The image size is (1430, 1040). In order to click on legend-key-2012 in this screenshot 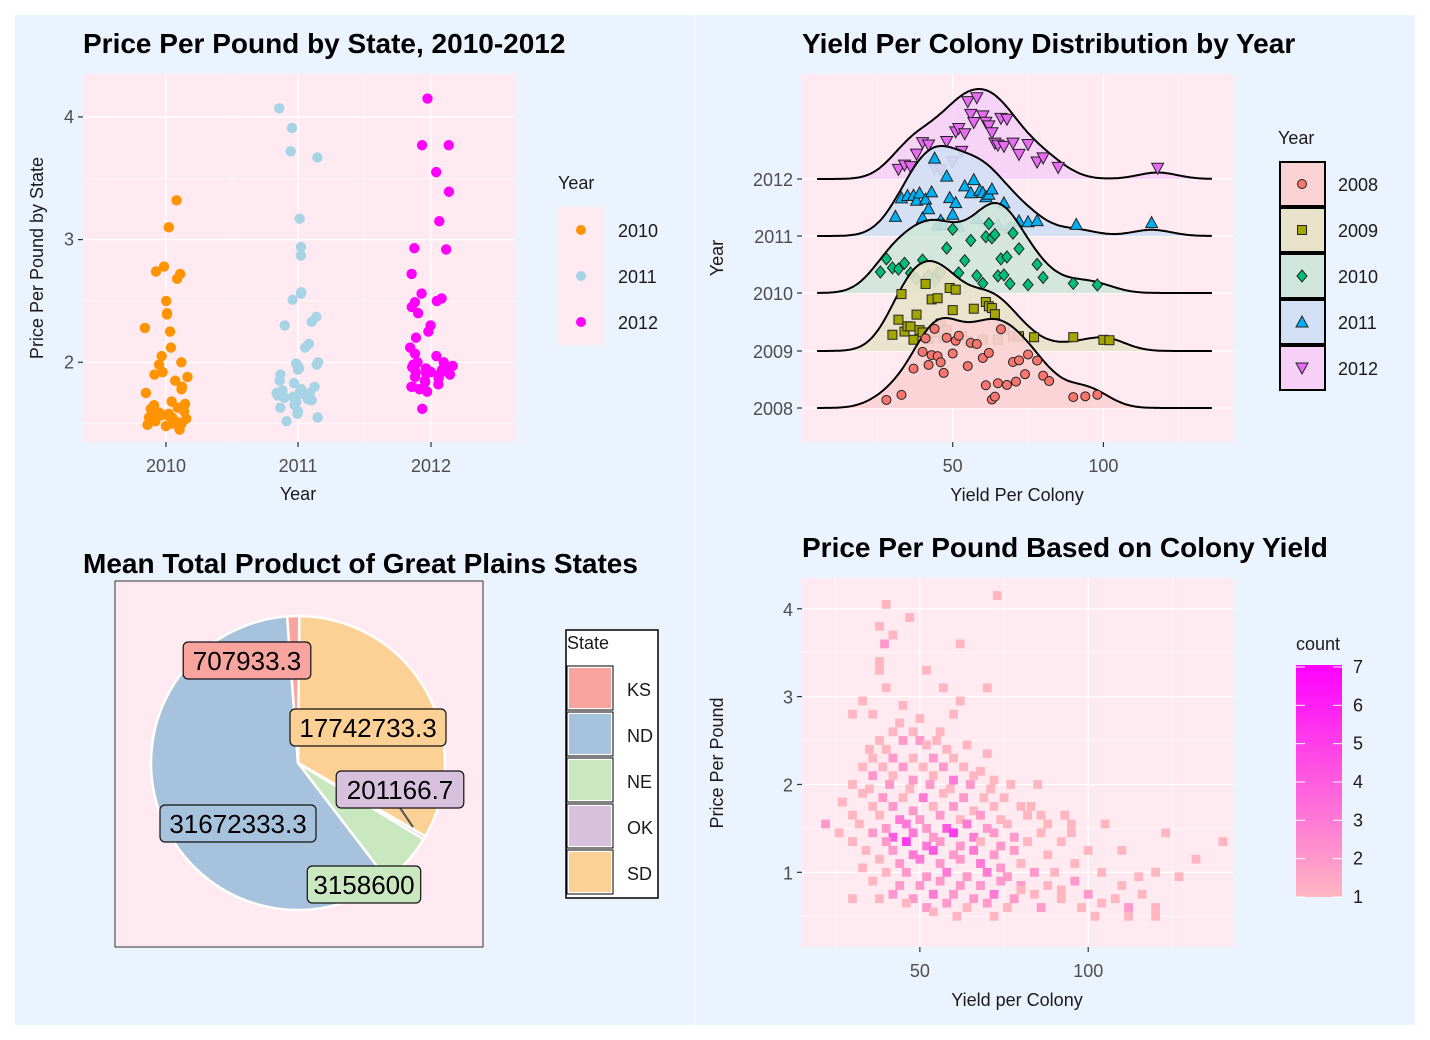, I will do `click(581, 322)`.